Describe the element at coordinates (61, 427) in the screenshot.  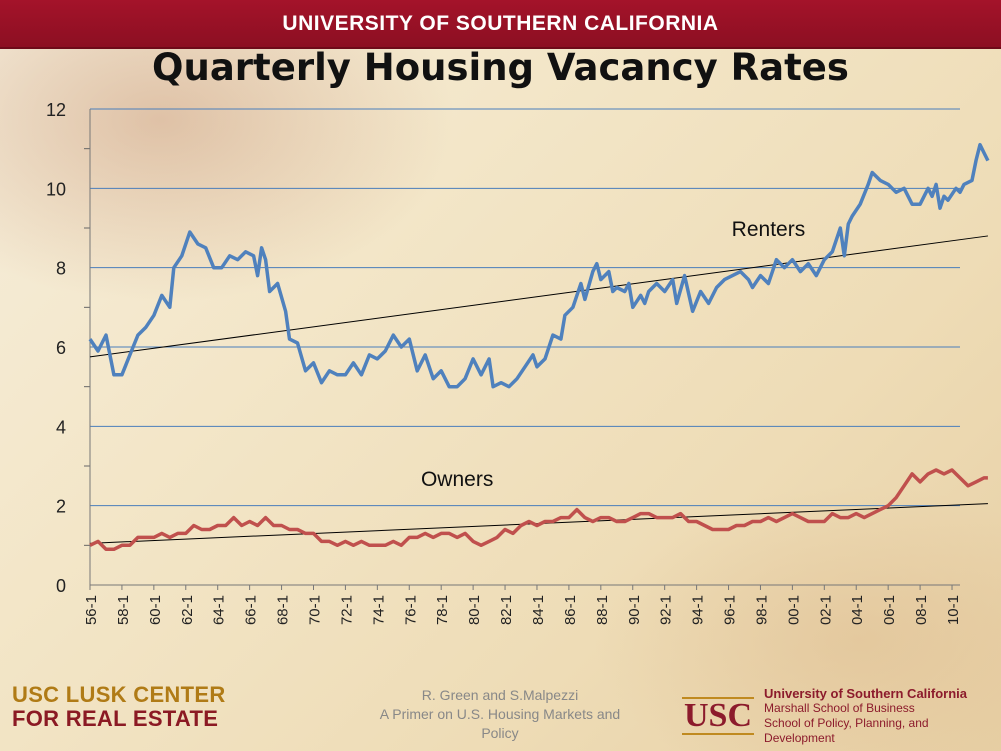
I see `y-tick-label-4: 4` at that location.